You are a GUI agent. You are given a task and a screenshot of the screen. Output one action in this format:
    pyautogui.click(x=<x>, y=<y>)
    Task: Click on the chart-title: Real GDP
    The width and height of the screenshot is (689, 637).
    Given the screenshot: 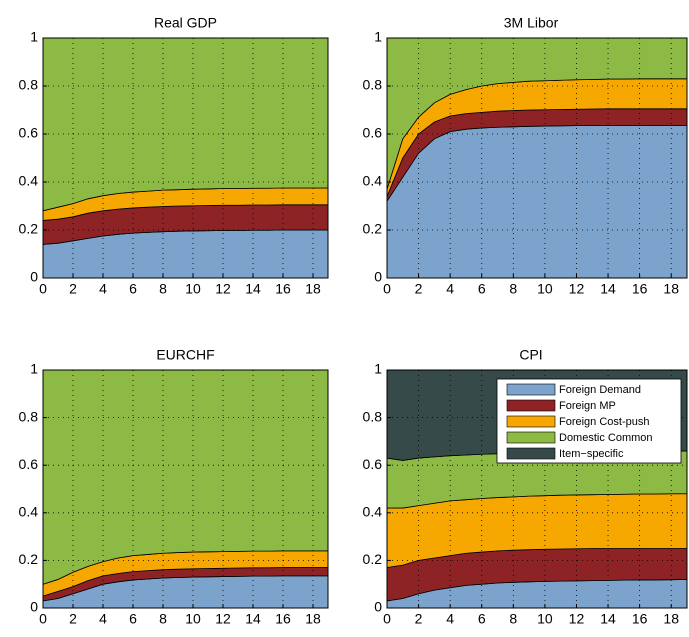 What is the action you would take?
    pyautogui.click(x=185, y=23)
    